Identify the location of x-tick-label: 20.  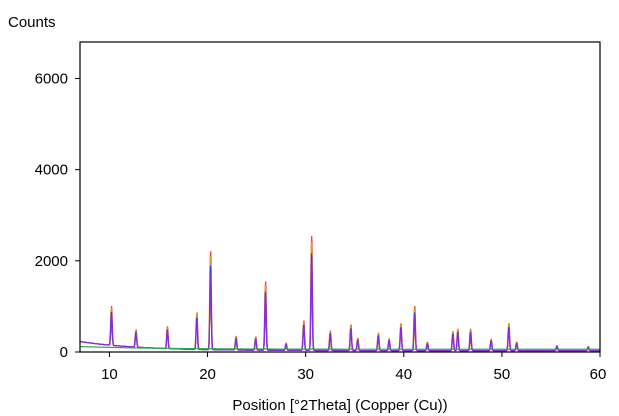
(207, 374).